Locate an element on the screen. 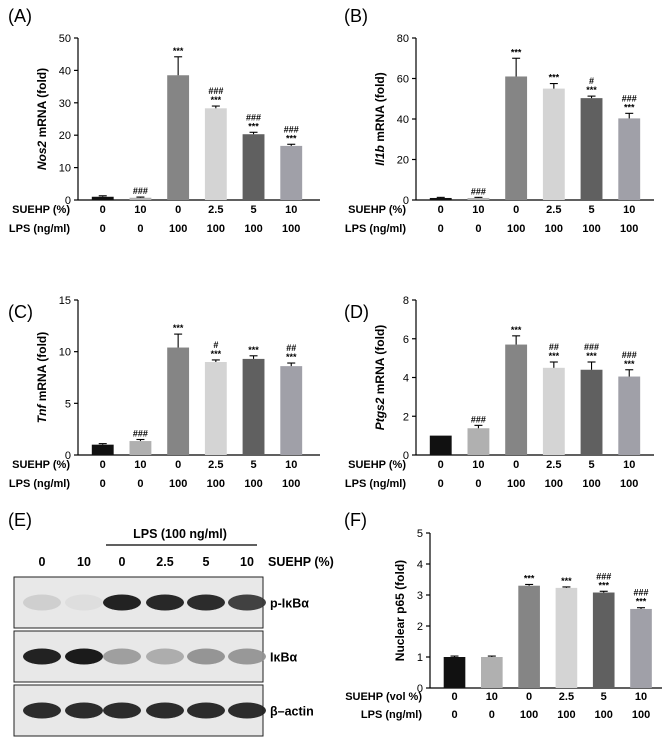 This screenshot has height=737, width=672. y-axis-label: Tnf mRNA (fold) is located at coordinates (42, 378).